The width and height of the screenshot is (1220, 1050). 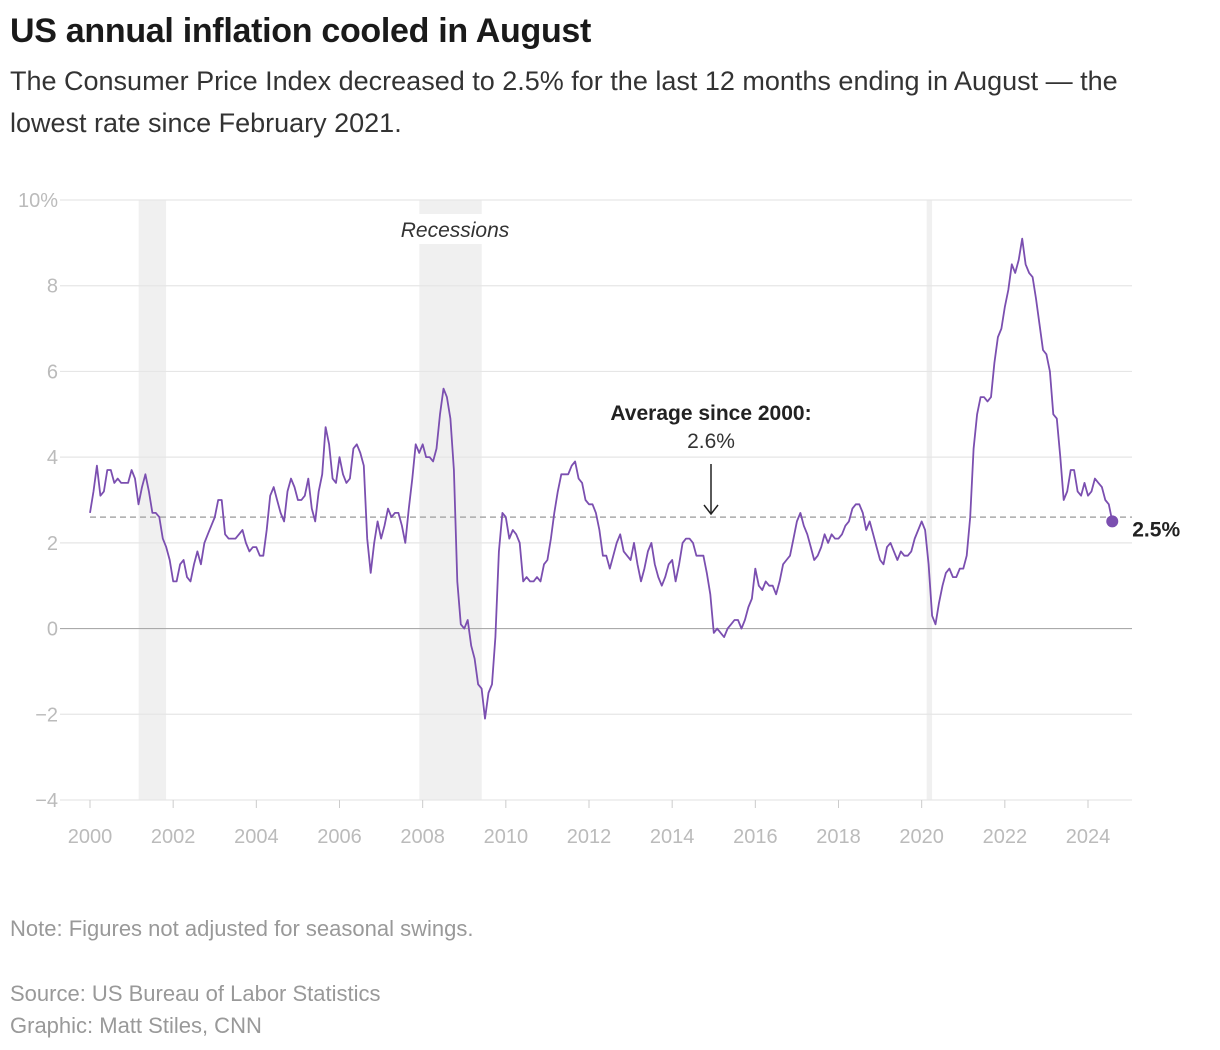 I want to click on last-point-marker, so click(x=1112, y=521).